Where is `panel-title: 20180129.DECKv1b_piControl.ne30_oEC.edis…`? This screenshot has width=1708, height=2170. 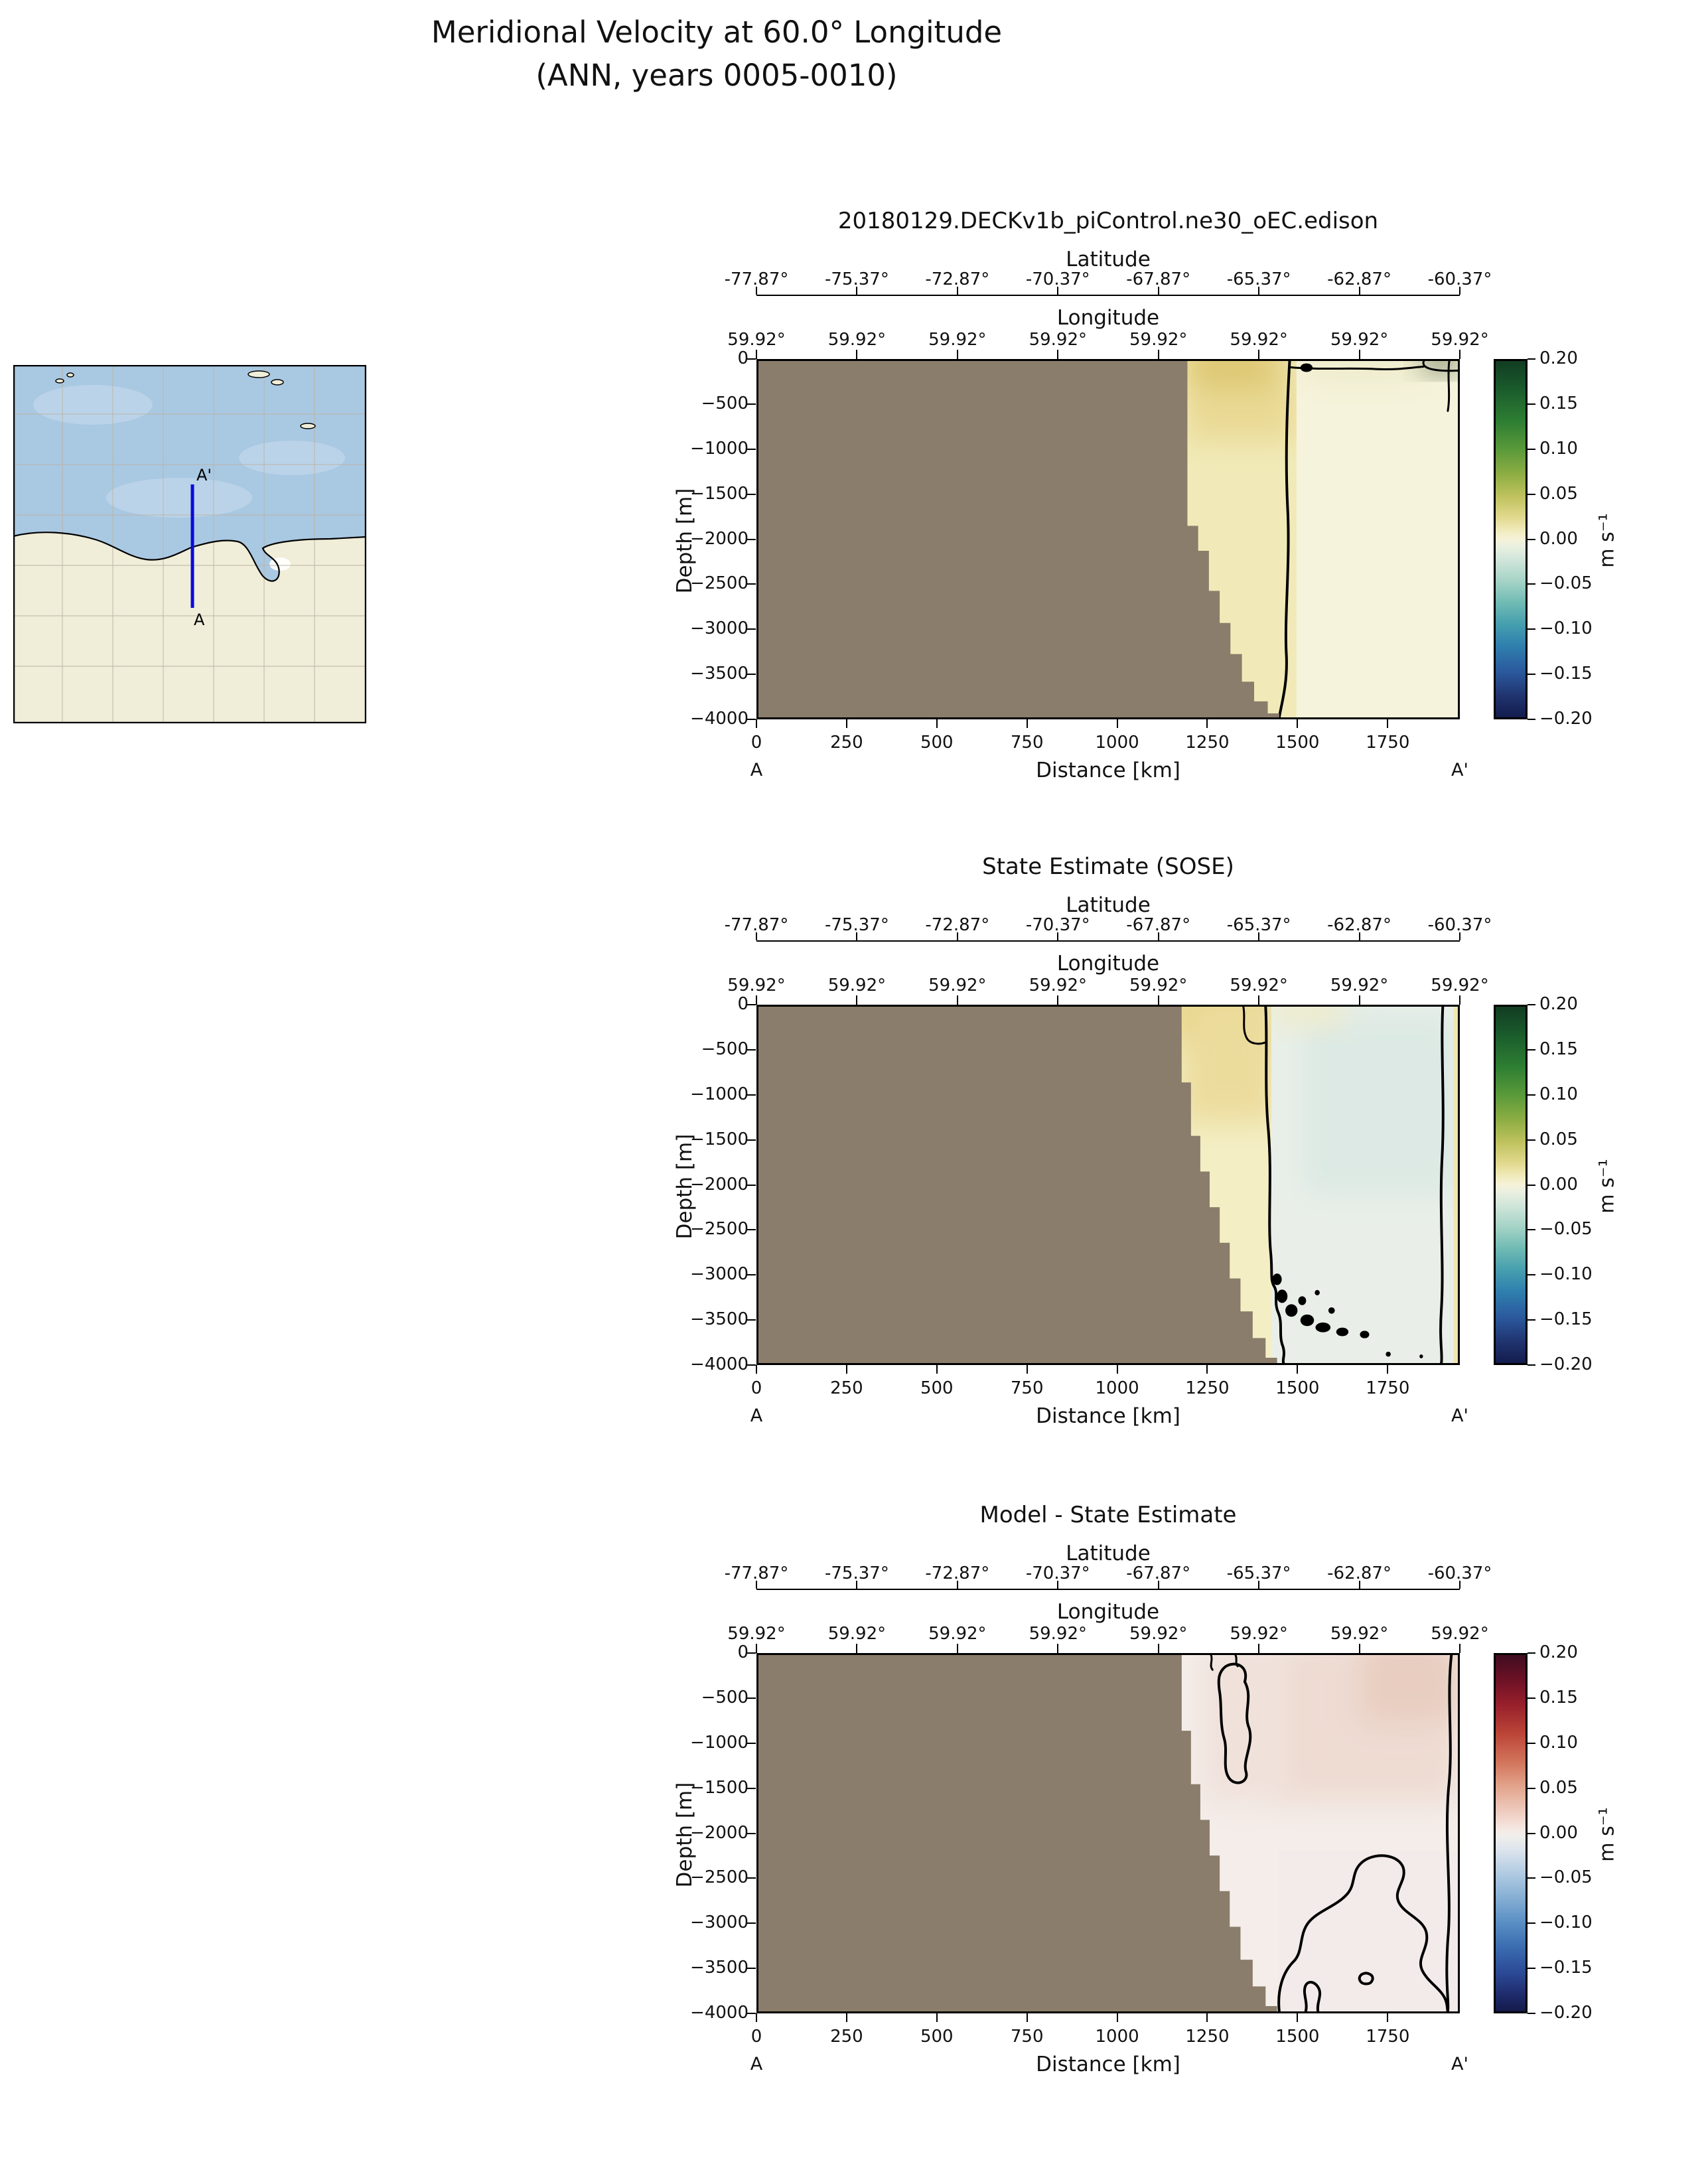
panel-title: 20180129.DECKv1b_piControl.ne30_oEC.edis… is located at coordinates (1108, 221).